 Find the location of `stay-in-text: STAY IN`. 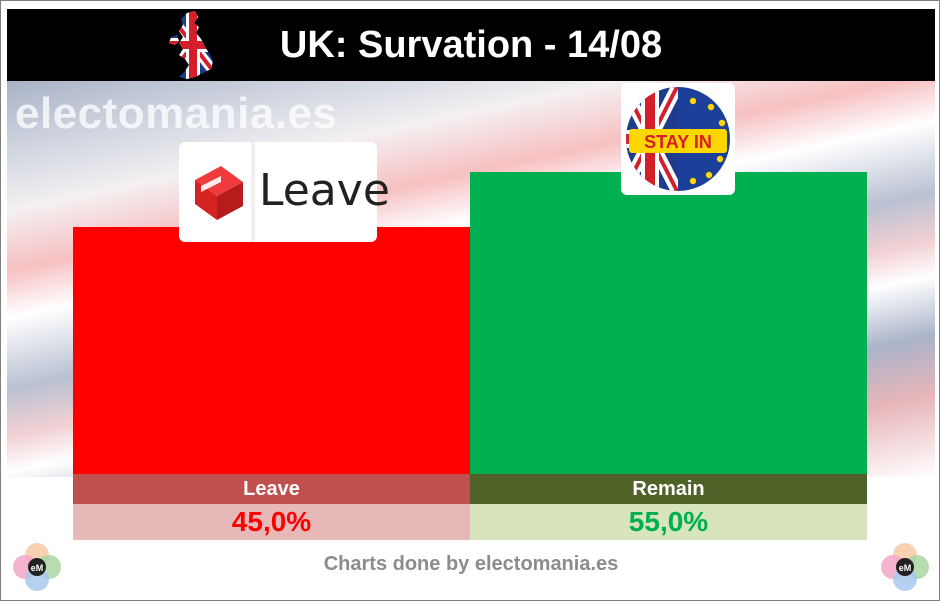

stay-in-text: STAY IN is located at coordinates (678, 142).